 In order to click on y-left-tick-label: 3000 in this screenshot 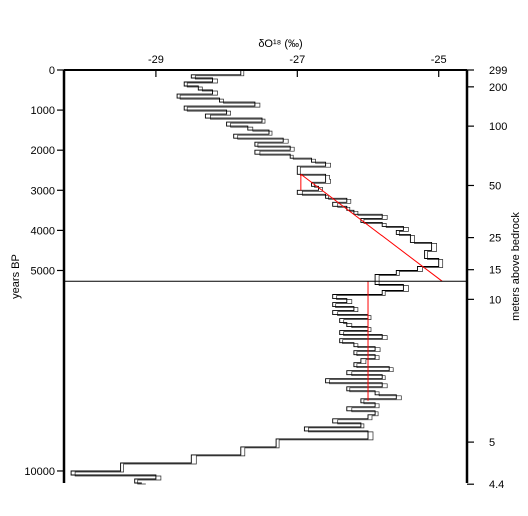, I will do `click(43, 191)`.